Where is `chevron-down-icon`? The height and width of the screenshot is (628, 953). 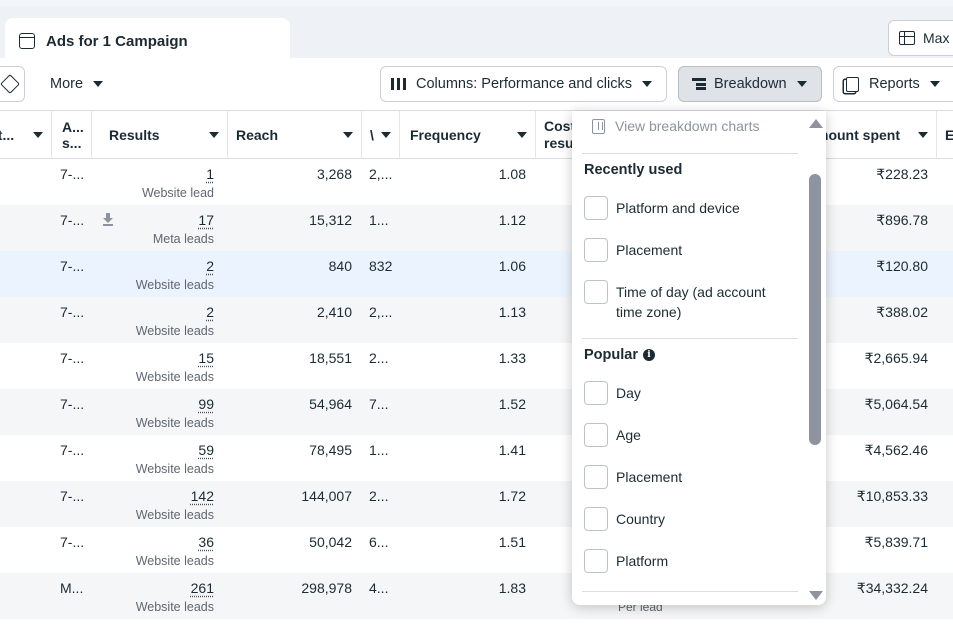 chevron-down-icon is located at coordinates (98, 84).